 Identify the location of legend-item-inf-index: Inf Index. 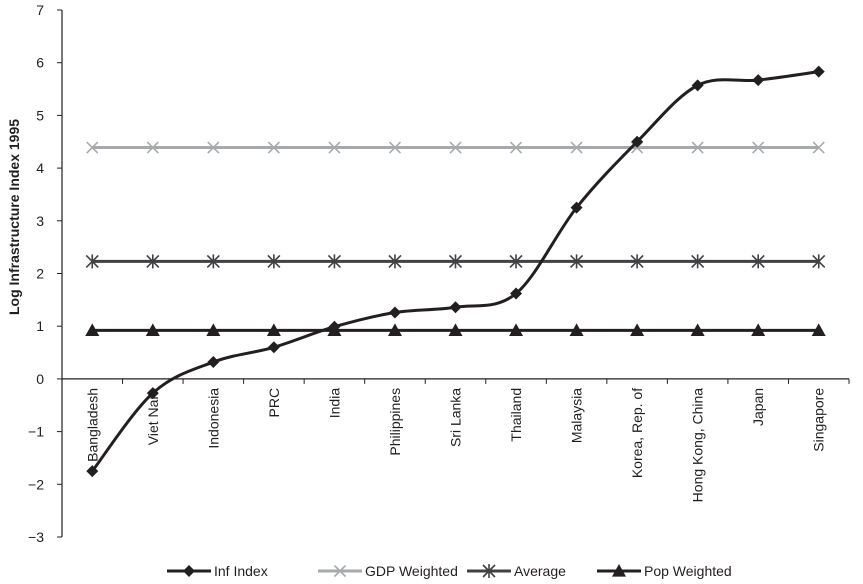
(217, 571).